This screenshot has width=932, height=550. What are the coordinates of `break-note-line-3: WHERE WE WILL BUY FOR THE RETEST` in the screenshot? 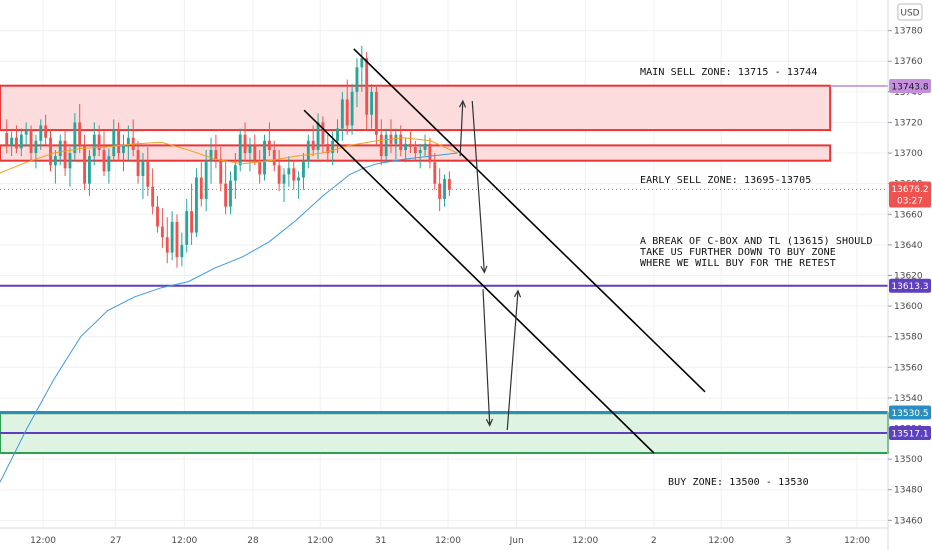 It's located at (738, 263).